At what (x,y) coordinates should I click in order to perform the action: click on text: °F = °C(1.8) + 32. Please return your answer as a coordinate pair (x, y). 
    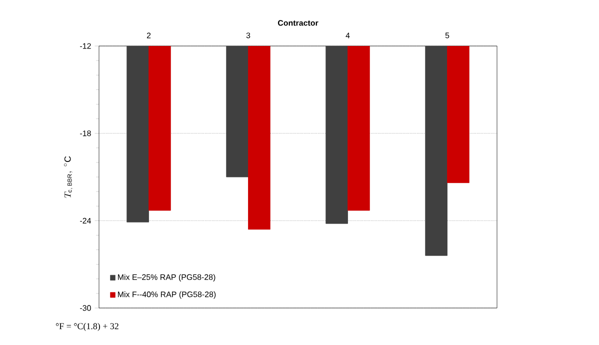
    Looking at the image, I should click on (87, 327).